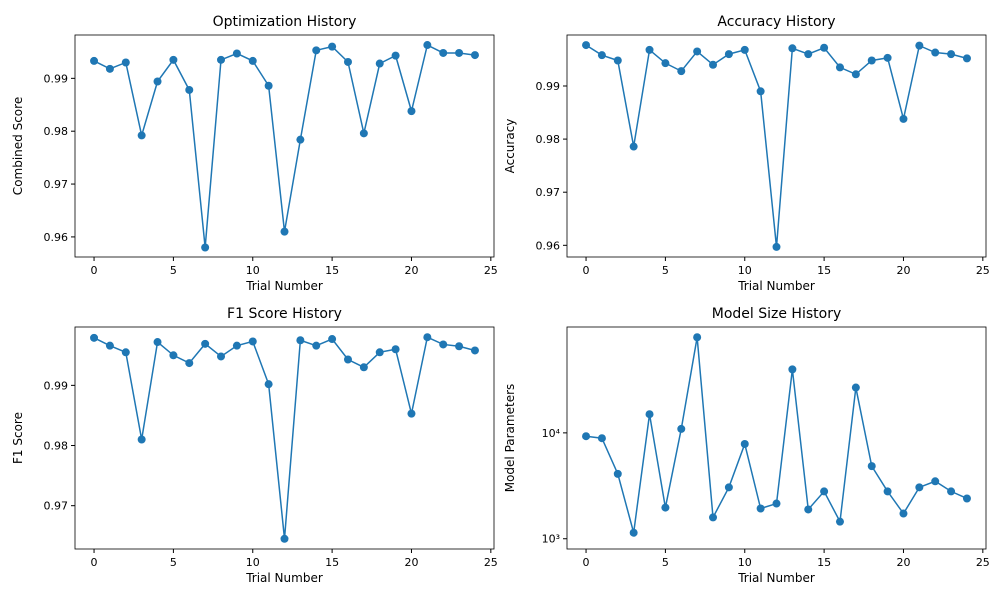 The image size is (1000, 600). What do you see at coordinates (551, 433) in the screenshot?
I see `y-tick-label: 10⁴` at bounding box center [551, 433].